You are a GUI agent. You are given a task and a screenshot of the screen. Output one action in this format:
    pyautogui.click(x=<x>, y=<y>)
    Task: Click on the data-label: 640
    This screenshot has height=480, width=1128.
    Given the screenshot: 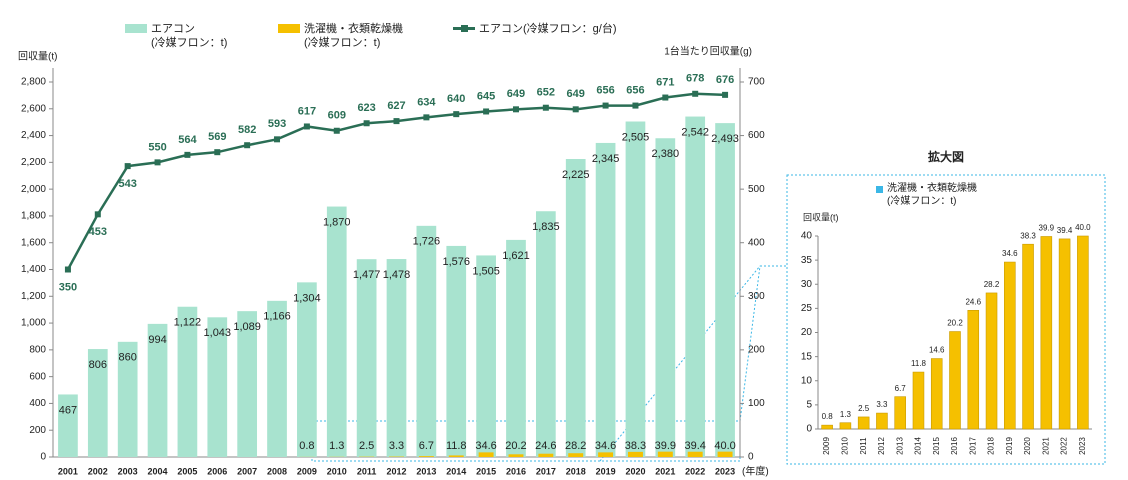 What is the action you would take?
    pyautogui.click(x=456, y=99)
    